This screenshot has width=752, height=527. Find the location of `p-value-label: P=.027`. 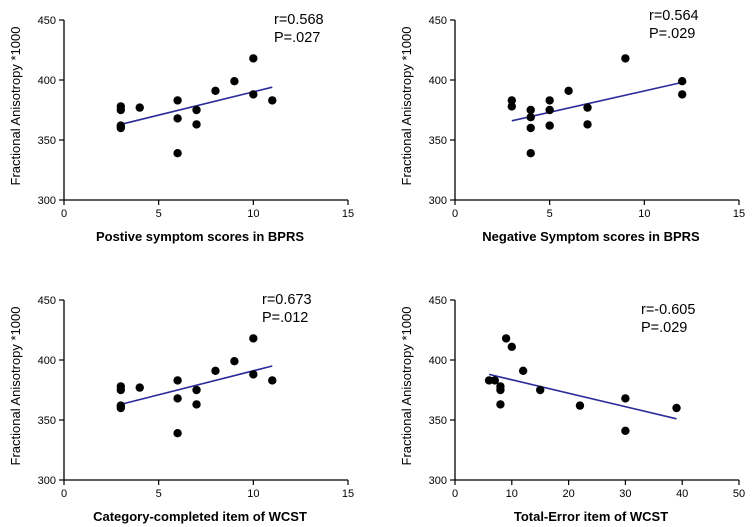

p-value-label: P=.027 is located at coordinates (297, 38).